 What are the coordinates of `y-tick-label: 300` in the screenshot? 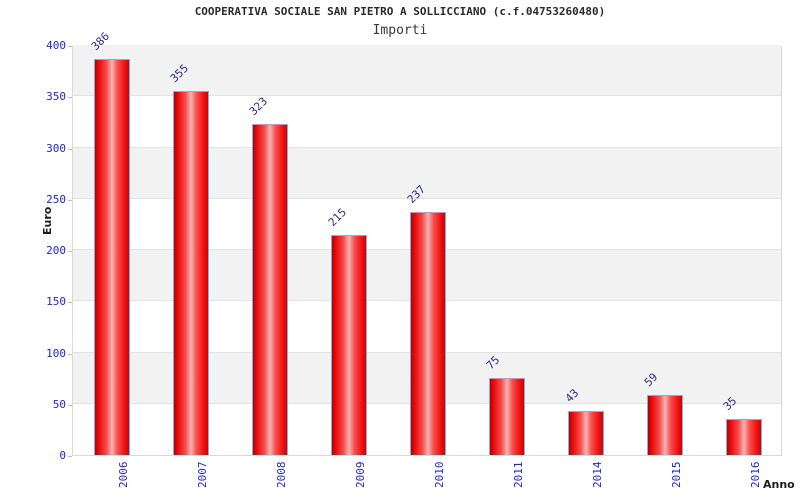 It's located at (56, 148).